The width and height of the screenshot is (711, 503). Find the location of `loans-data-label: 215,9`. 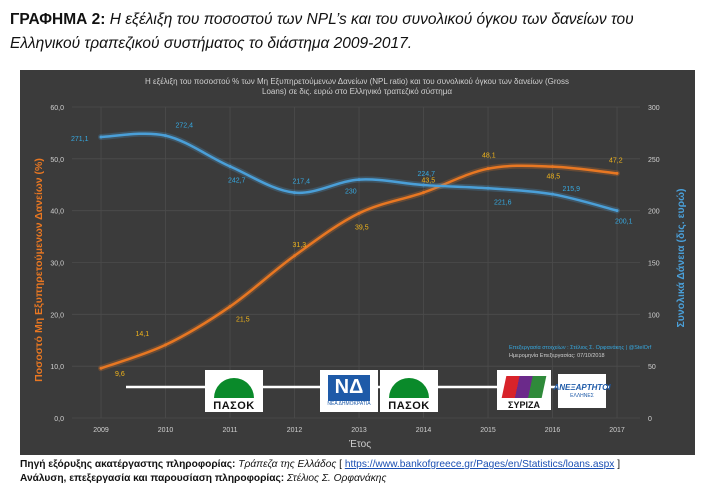

loans-data-label: 215,9 is located at coordinates (572, 189).